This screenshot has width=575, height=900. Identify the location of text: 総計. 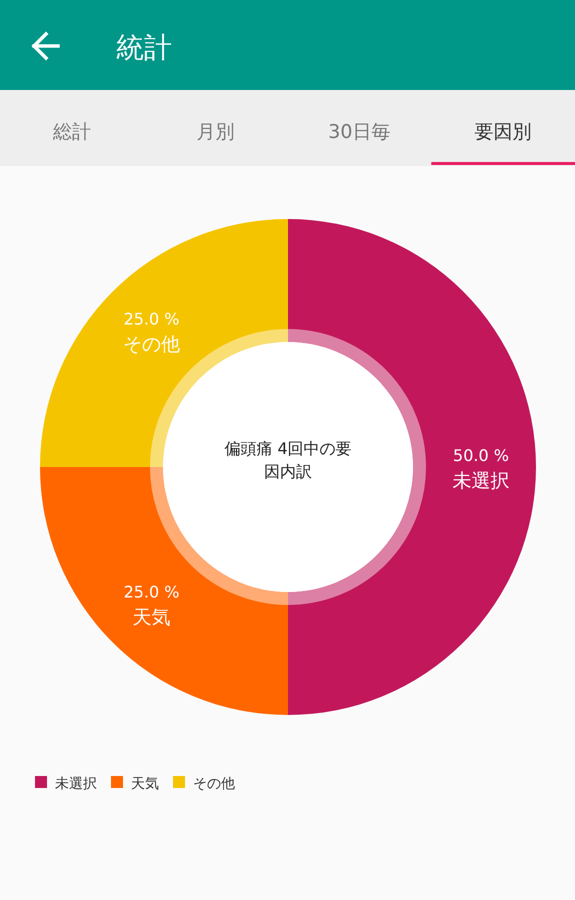
(71, 132).